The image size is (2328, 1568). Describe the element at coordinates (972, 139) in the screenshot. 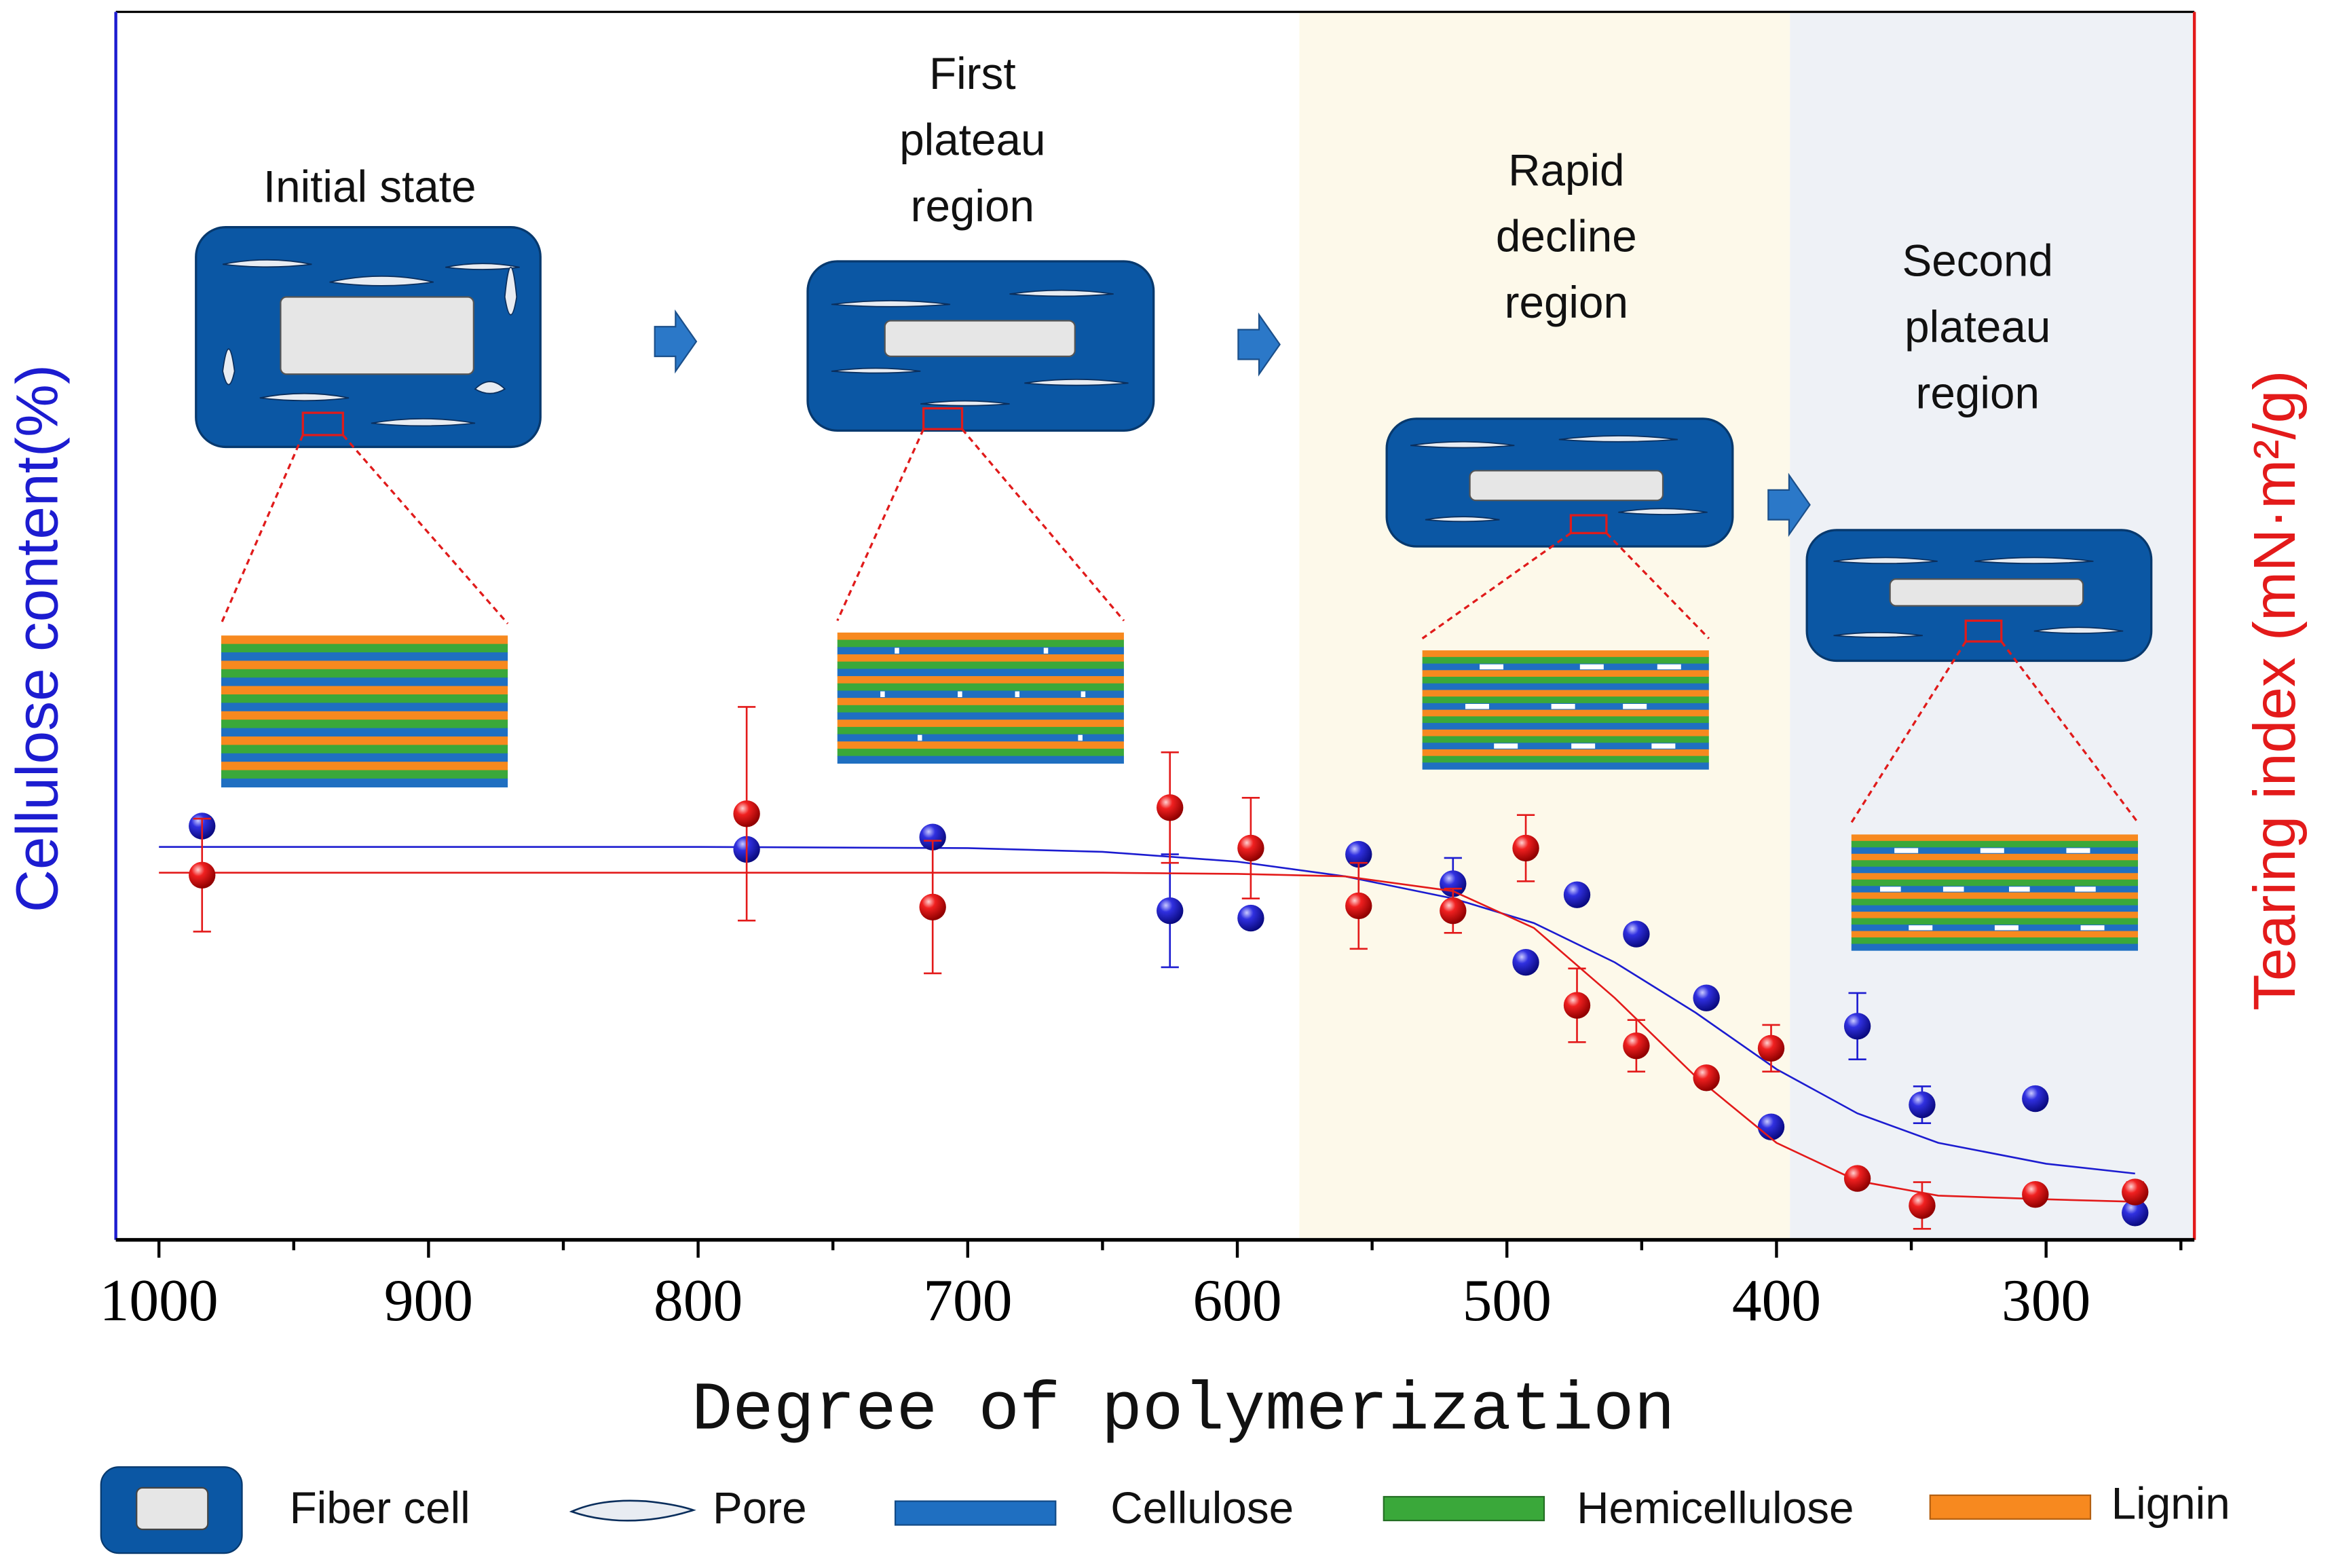

I see `region-label: plateau` at that location.